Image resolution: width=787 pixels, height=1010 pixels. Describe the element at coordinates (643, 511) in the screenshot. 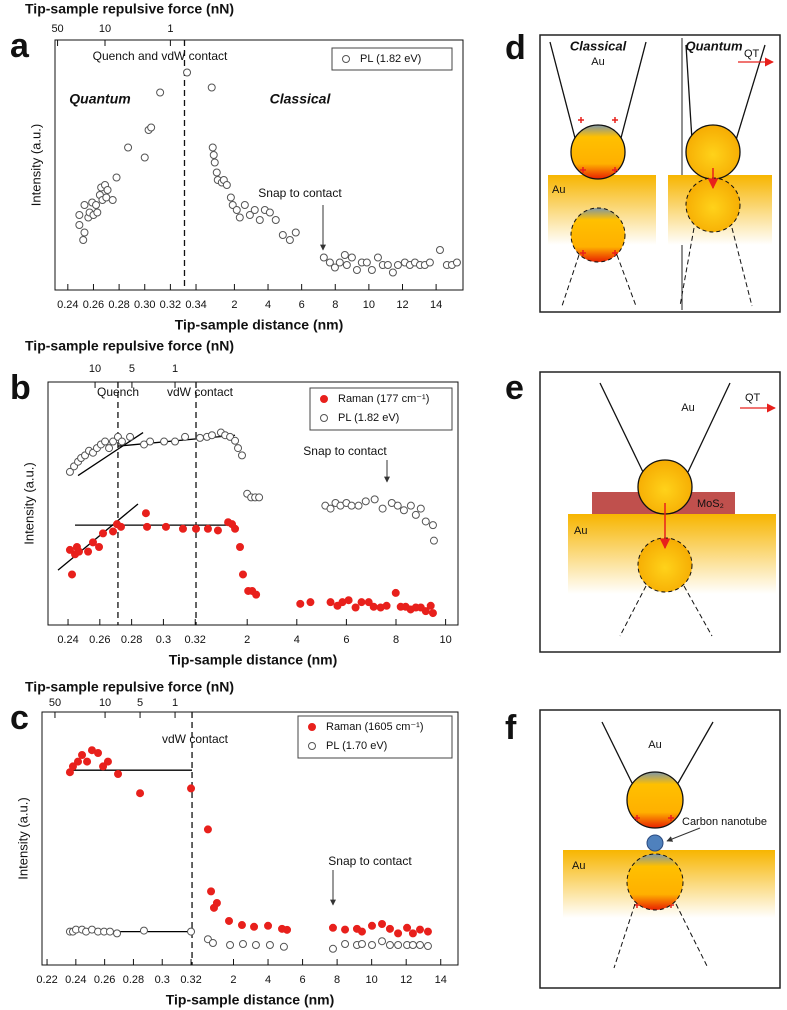

I see `diagram-e: e Au QT MoS₂ Au` at that location.